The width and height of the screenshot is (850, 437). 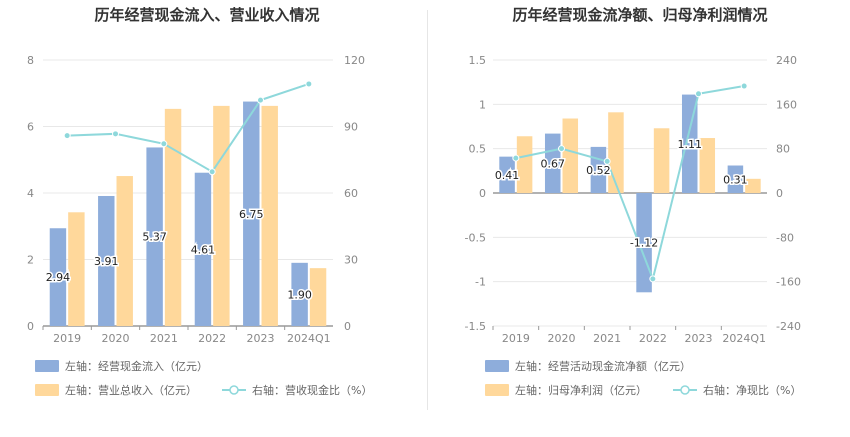 I want to click on bar-data-label: 0.31, so click(x=735, y=179).